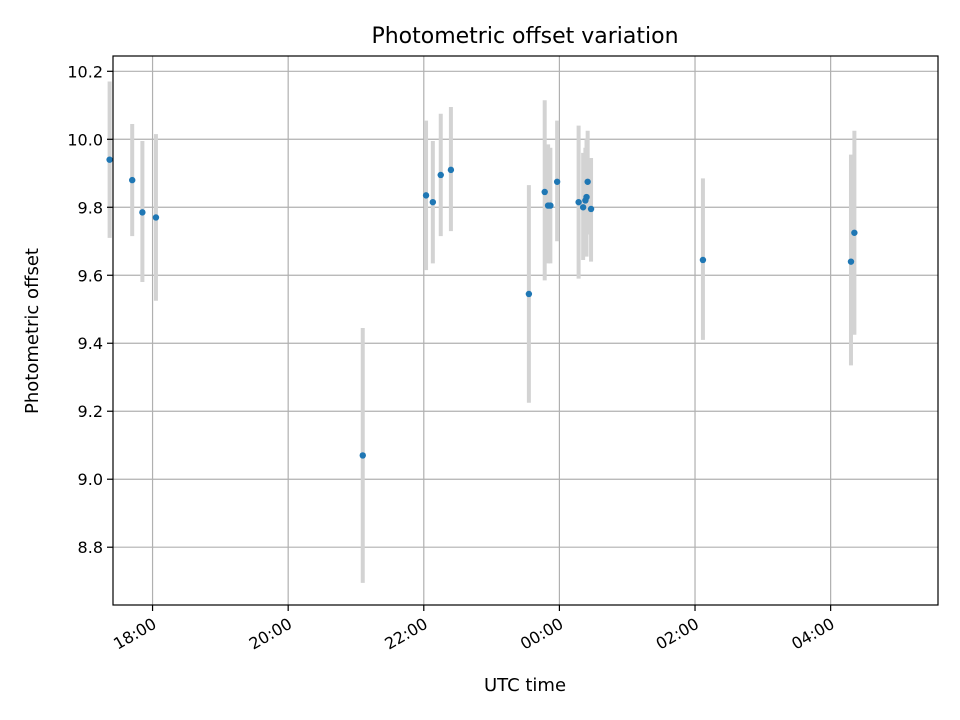 The height and width of the screenshot is (720, 960). I want to click on y-tick-label-5: 9.8, so click(90, 207).